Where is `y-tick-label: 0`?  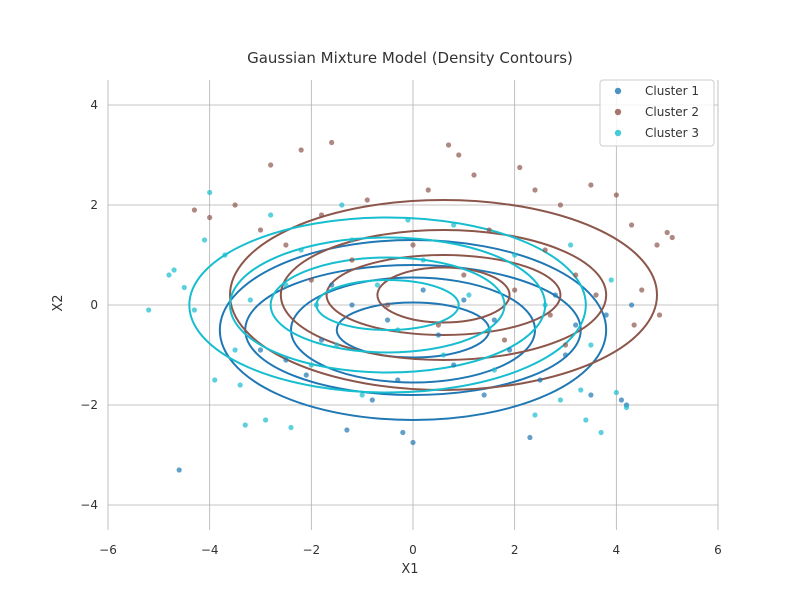 y-tick-label: 0 is located at coordinates (94, 305).